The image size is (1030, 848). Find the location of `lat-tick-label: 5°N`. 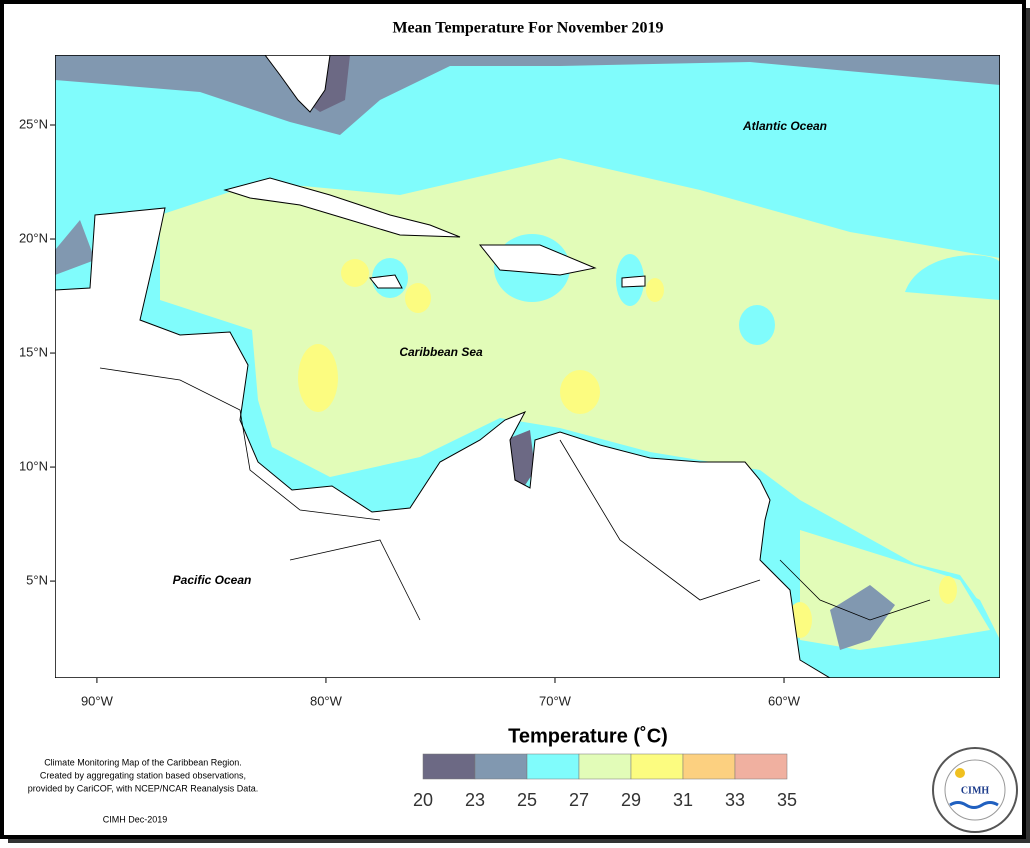

lat-tick-label: 5°N is located at coordinates (37, 580).